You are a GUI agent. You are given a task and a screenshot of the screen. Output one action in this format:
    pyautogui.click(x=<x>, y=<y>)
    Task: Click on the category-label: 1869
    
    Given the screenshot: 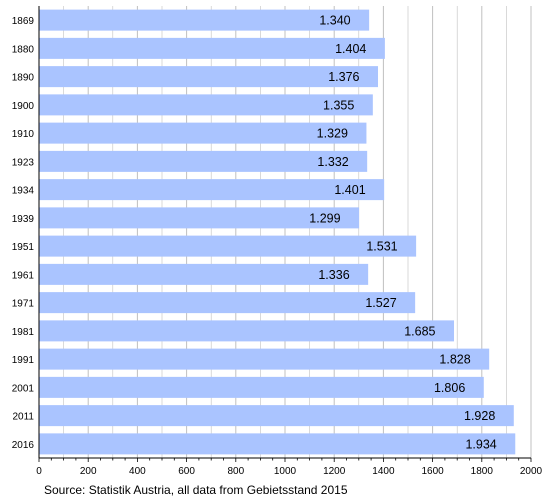 What is the action you would take?
    pyautogui.click(x=23, y=21)
    